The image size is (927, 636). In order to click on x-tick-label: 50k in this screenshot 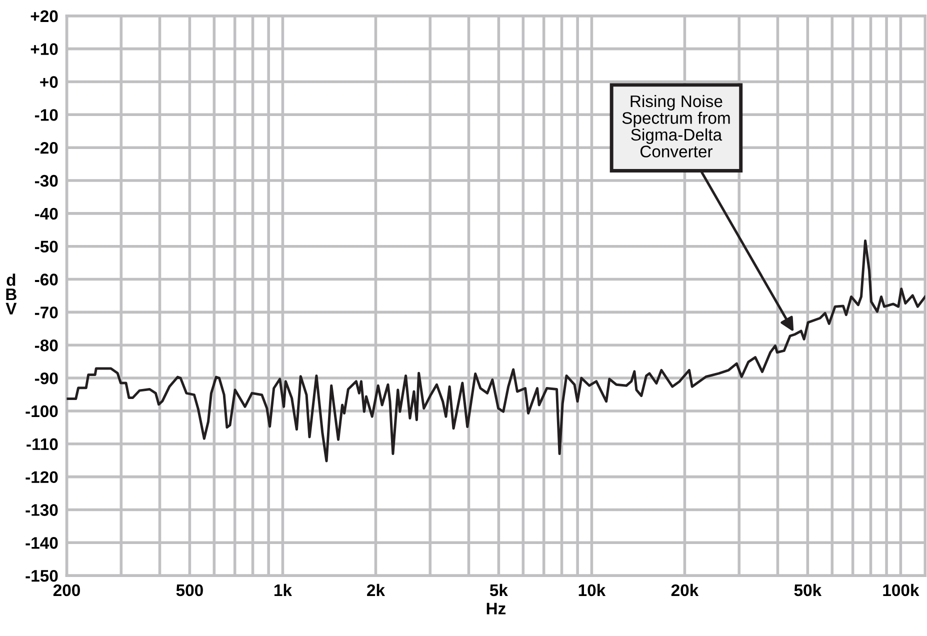, I will do `click(808, 590)`.